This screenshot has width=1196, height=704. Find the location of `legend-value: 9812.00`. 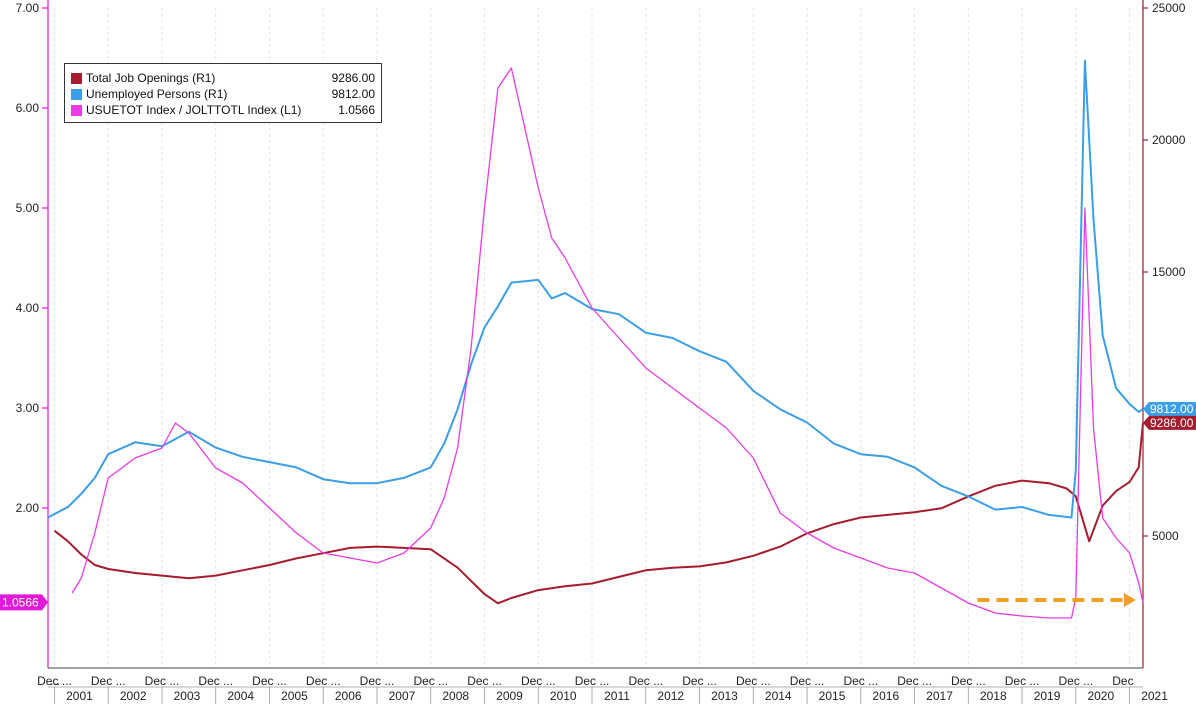

legend-value: 9812.00 is located at coordinates (353, 94).